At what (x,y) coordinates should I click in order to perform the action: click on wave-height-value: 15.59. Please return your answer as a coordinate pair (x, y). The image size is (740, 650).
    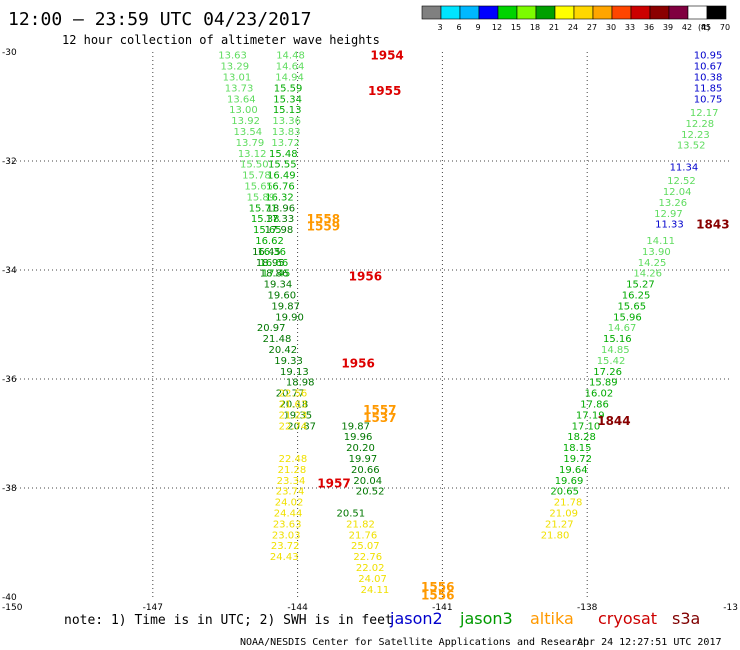
    Looking at the image, I should click on (288, 88).